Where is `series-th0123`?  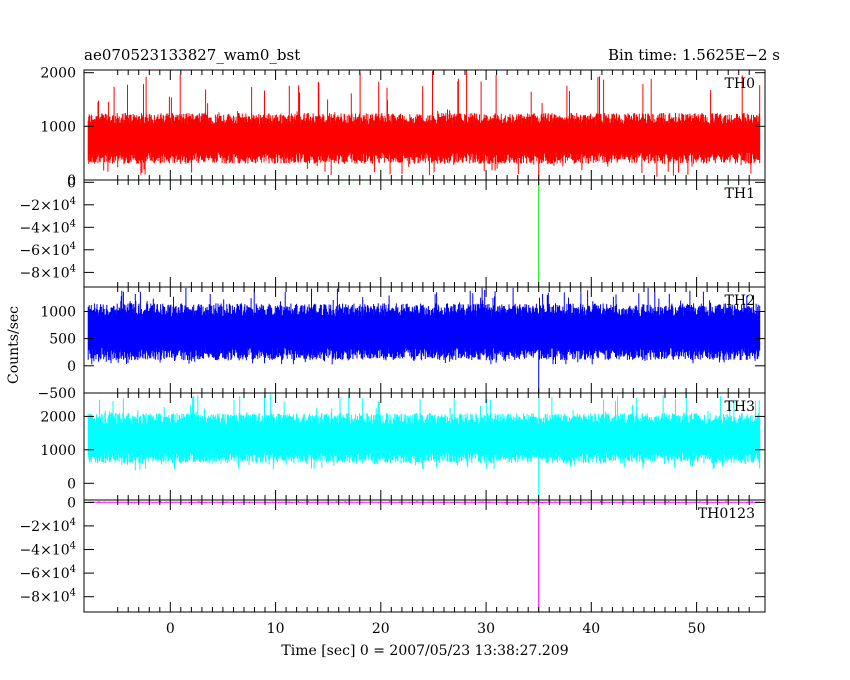
series-th0123 is located at coordinates (424, 556).